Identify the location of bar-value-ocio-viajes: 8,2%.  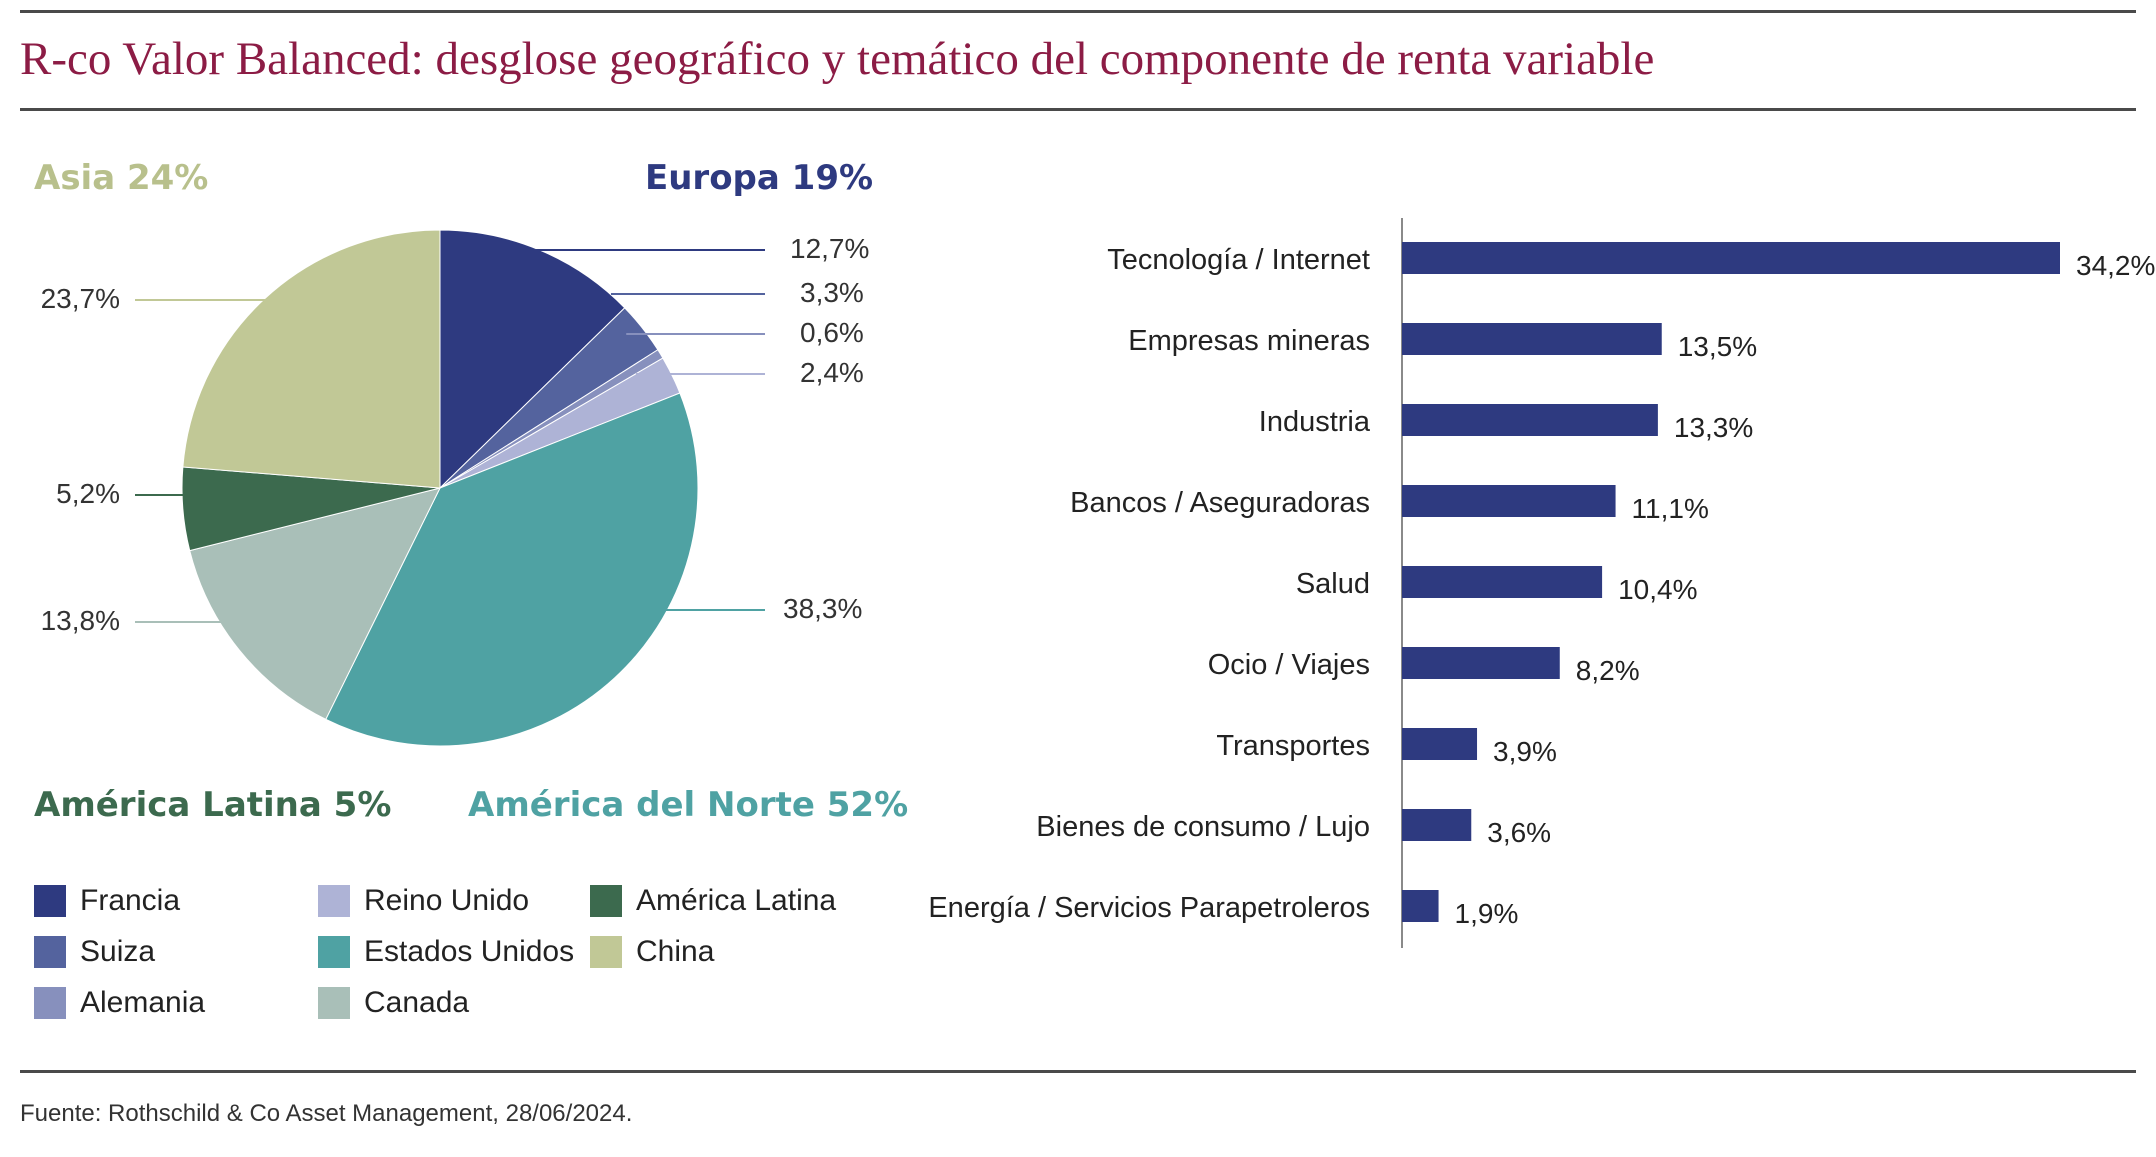
(1608, 670).